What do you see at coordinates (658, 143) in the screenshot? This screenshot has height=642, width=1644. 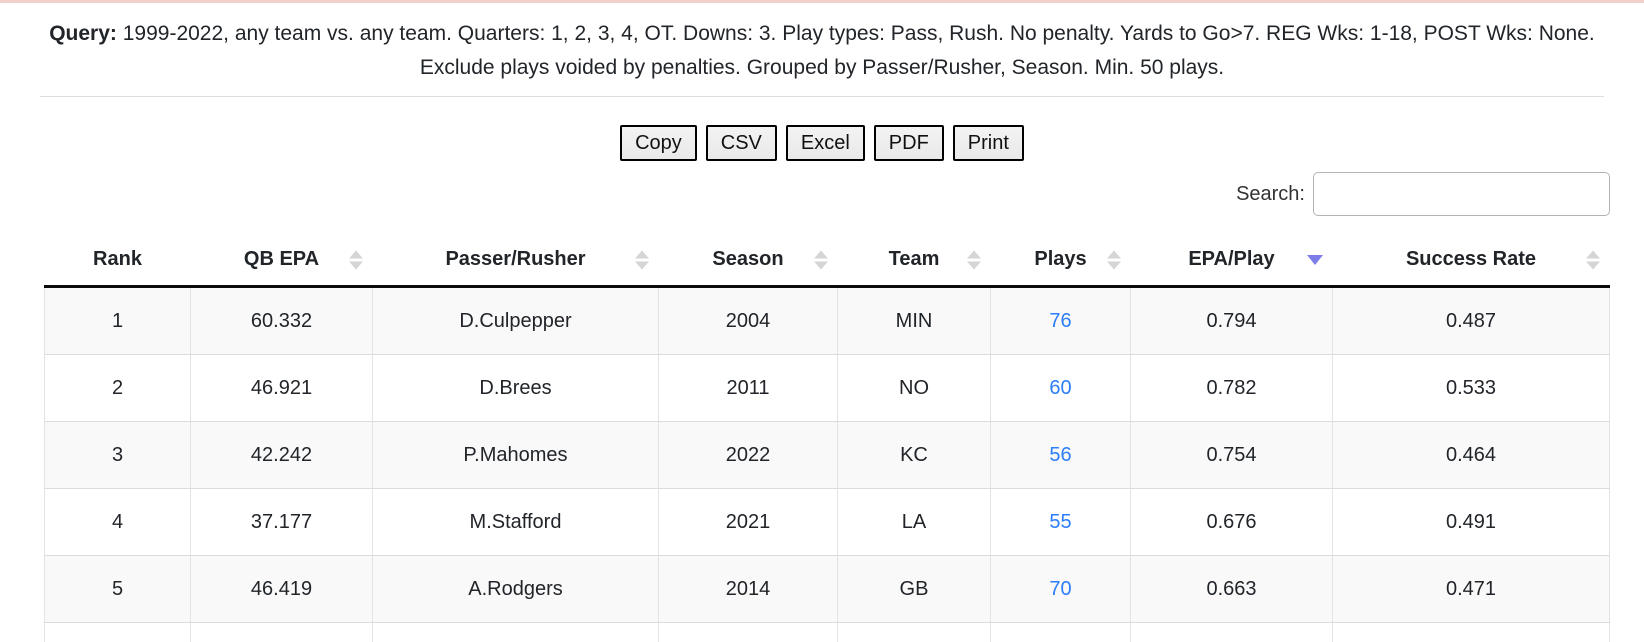 I see `copy-button: Copy` at bounding box center [658, 143].